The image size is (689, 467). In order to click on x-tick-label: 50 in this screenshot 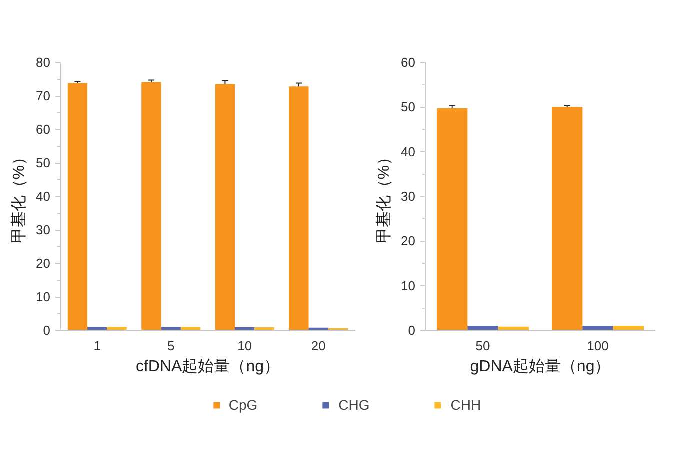, I will do `click(483, 346)`.